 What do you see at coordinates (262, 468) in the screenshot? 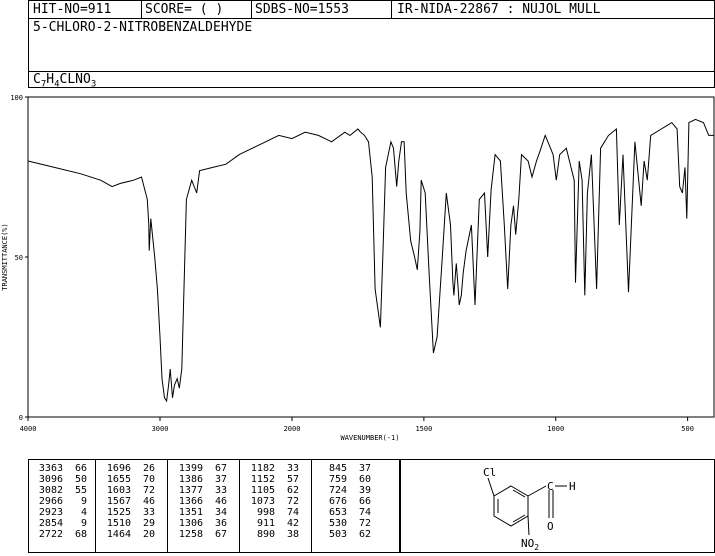
I see `peak-wavenumber: 1182` at bounding box center [262, 468].